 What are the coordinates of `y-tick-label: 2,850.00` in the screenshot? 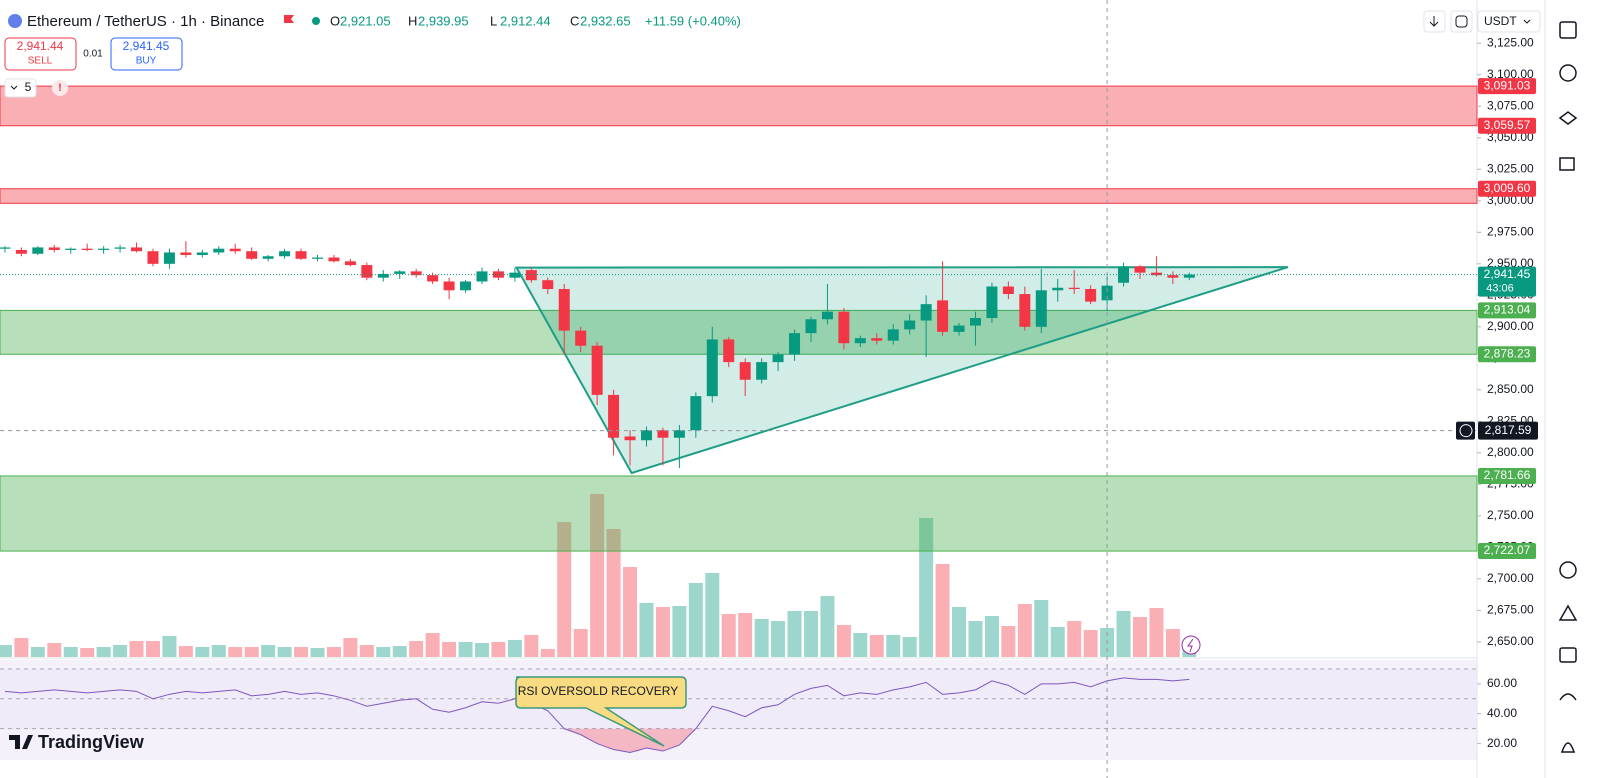 It's located at (1510, 389).